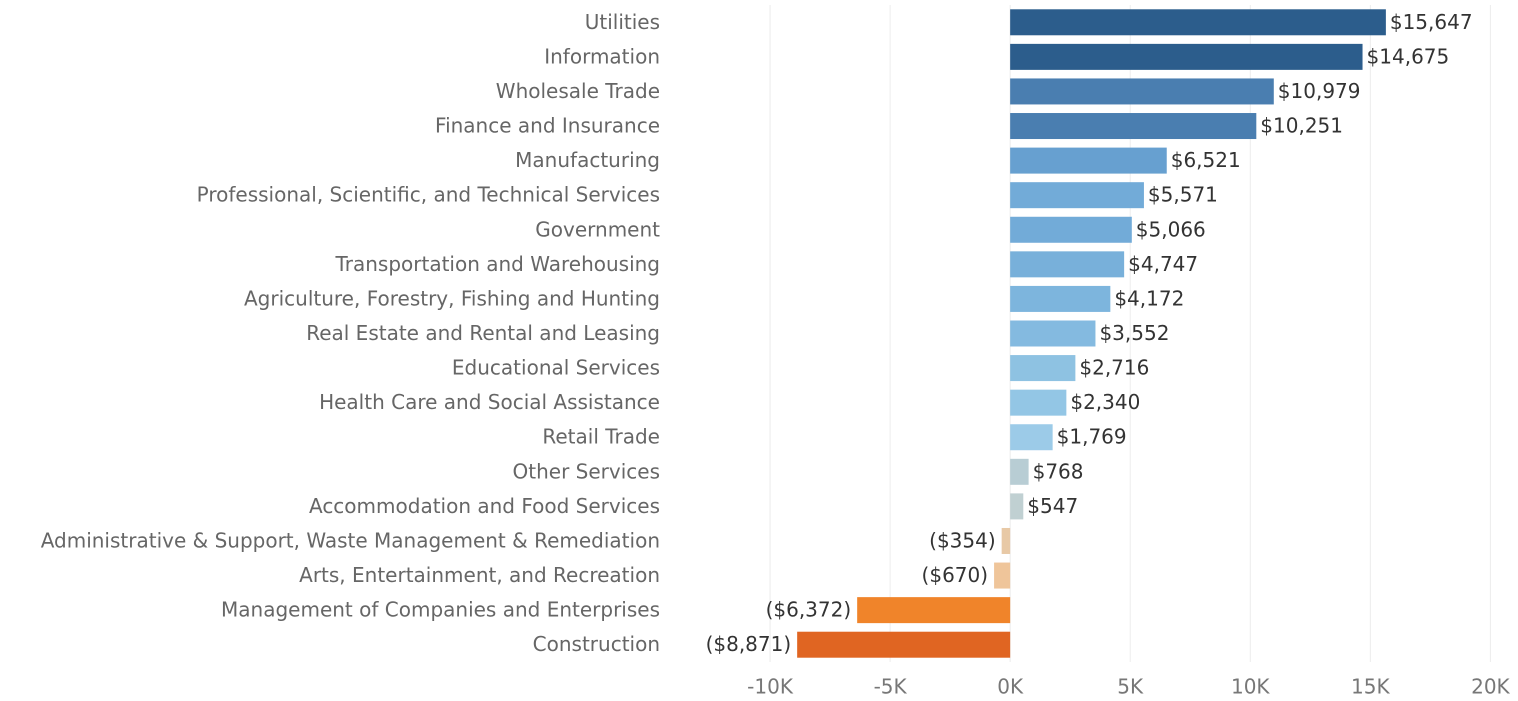 This screenshot has width=1518, height=701. I want to click on data-label: $2,716, so click(1114, 368).